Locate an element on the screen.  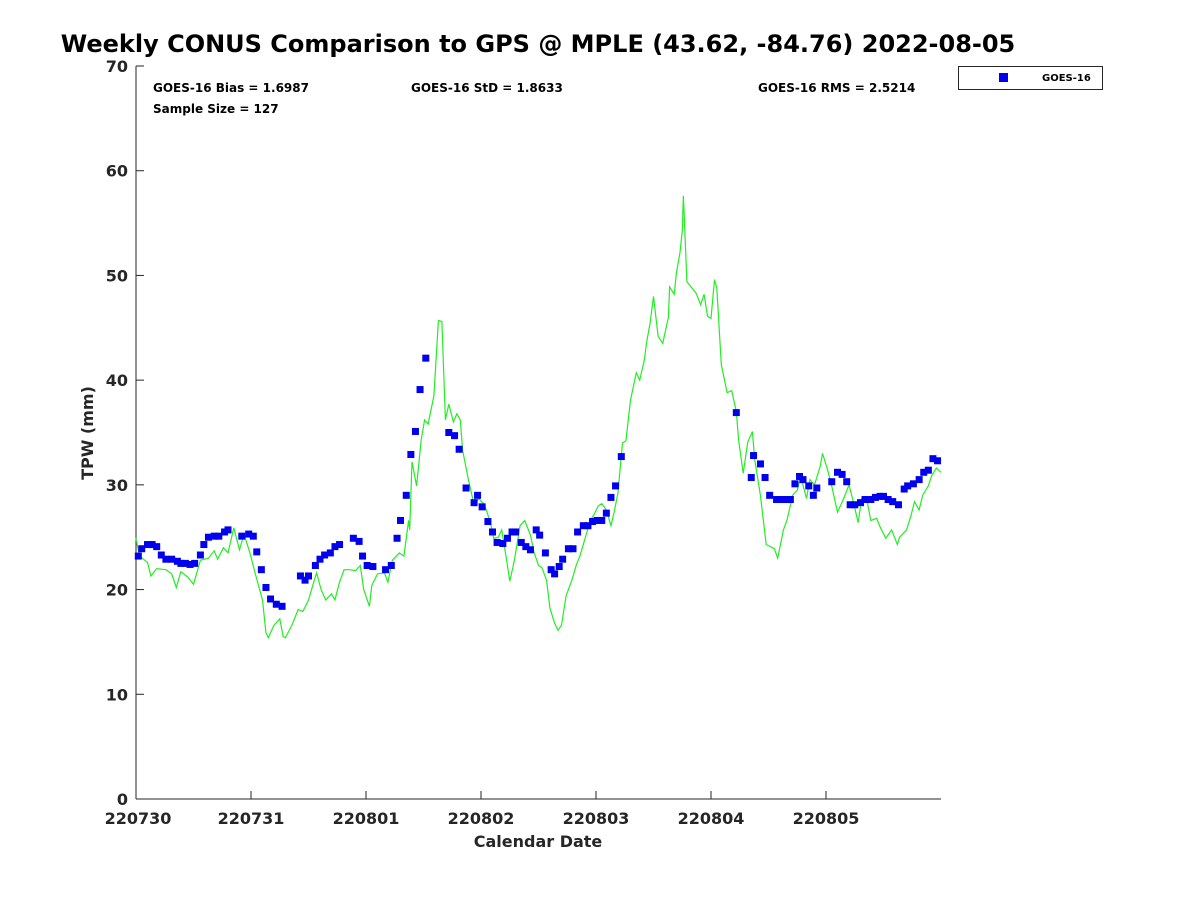
y-tick-label: 70 is located at coordinates (117, 66).